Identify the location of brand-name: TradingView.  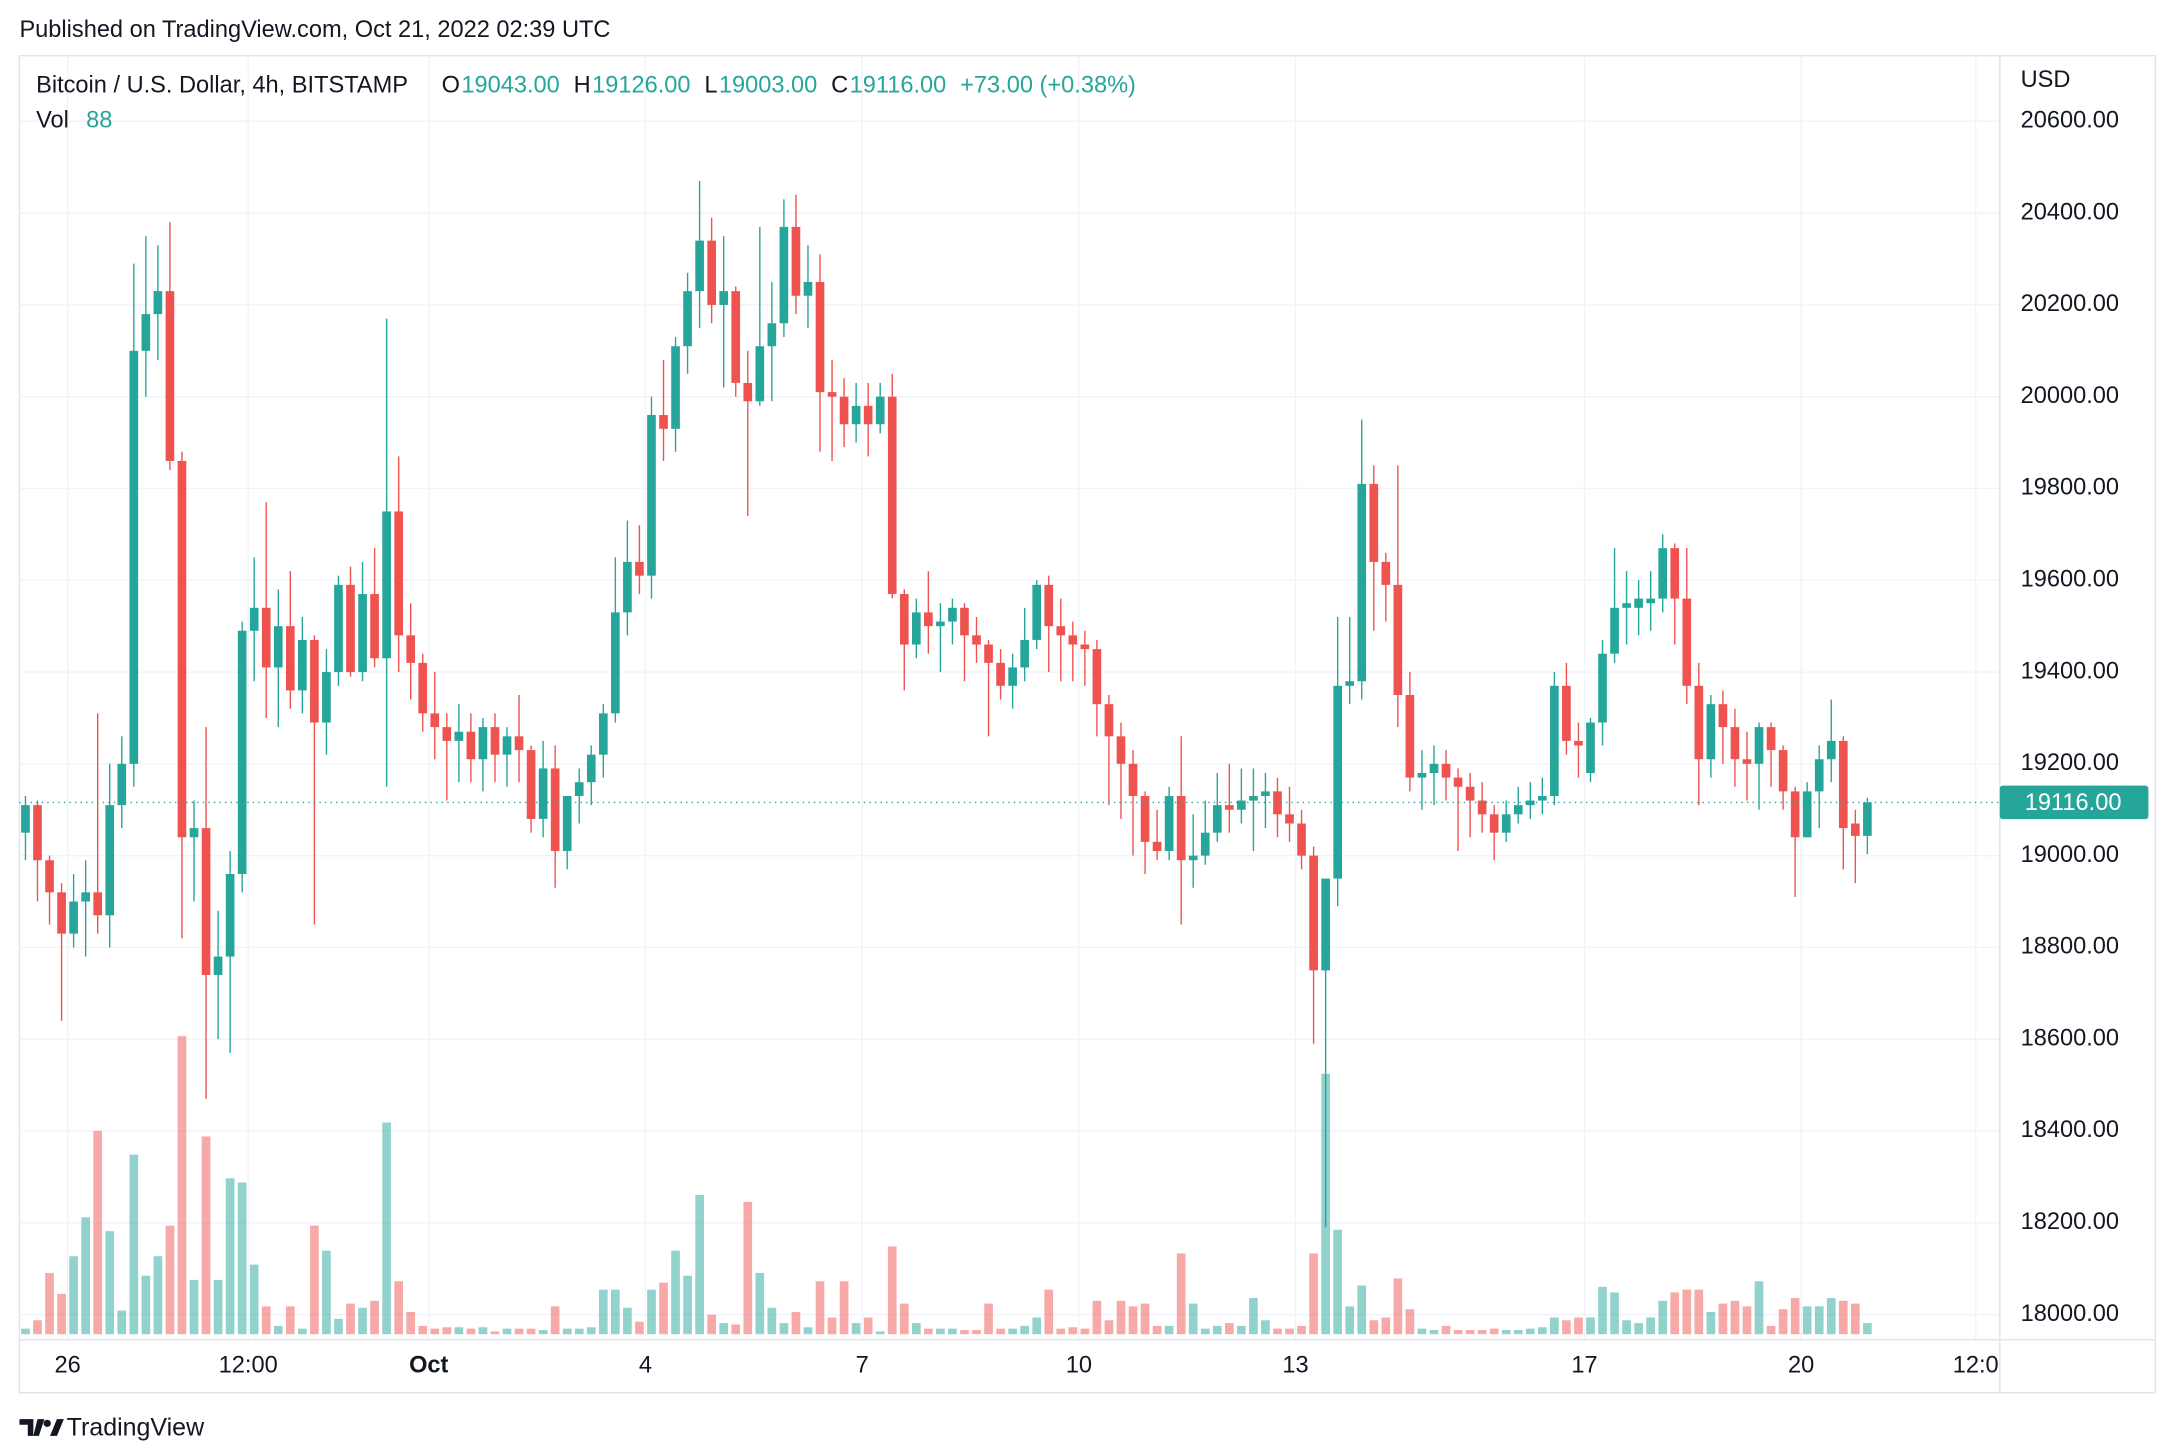
(136, 1428).